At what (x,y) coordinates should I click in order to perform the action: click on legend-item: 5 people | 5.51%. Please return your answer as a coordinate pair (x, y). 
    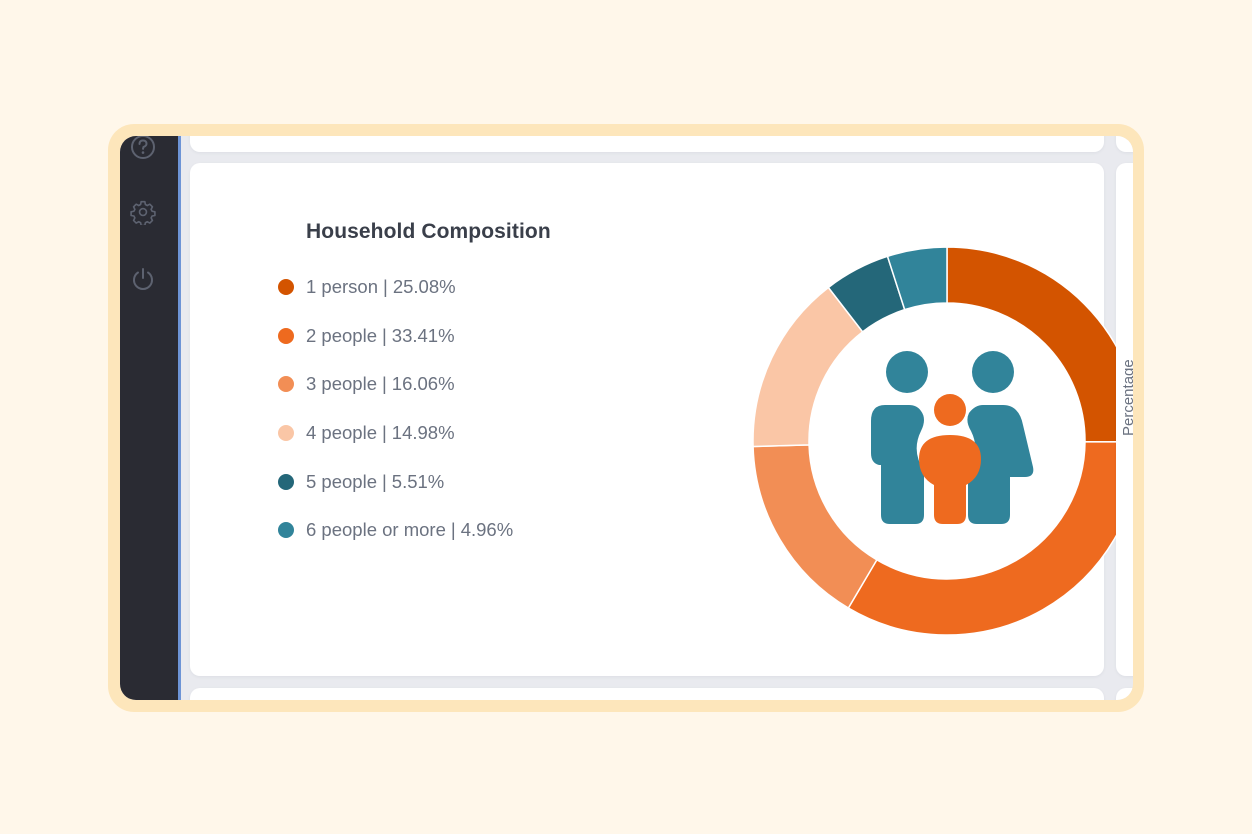
    Looking at the image, I should click on (395, 481).